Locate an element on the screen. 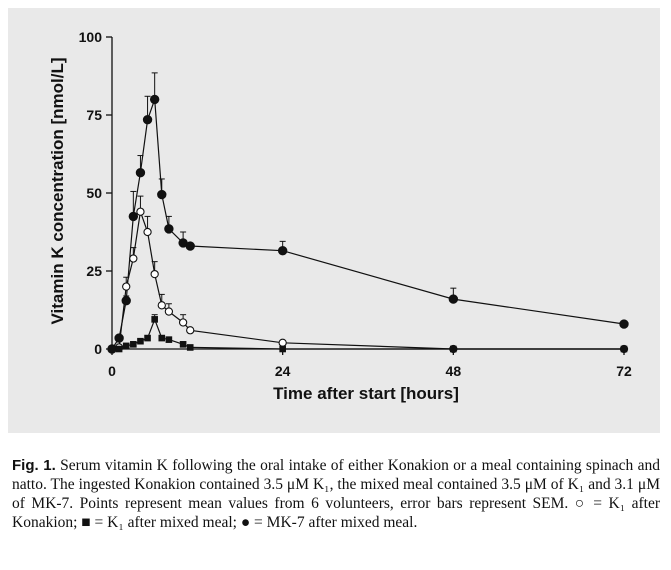 Image resolution: width=671 pixels, height=570 pixels. y-axis-title: Vitamin K concentration [nmol/L] is located at coordinates (57, 191).